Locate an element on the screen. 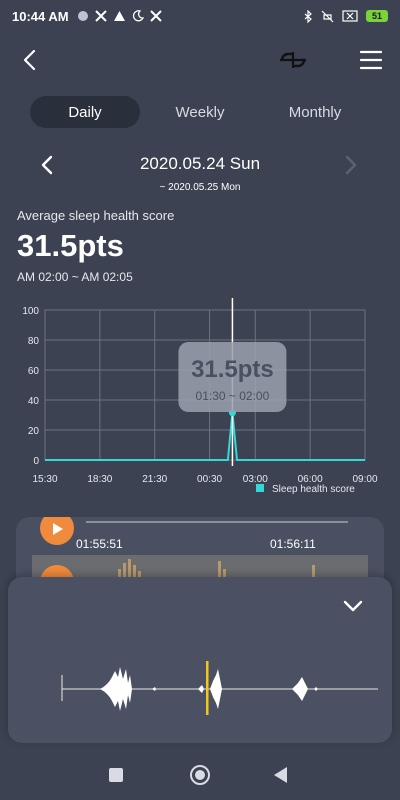 This screenshot has height=800, width=400. date-navigator: 2020.05.24 Sun ~ 2020.05.25 Mon is located at coordinates (200, 172).